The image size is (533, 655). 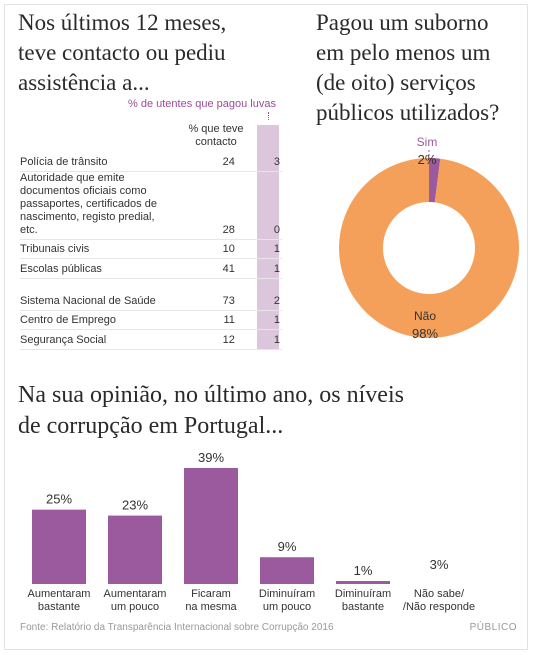 I want to click on bribe-donut-chart: Sim 2% Não 98%, so click(x=429, y=245).